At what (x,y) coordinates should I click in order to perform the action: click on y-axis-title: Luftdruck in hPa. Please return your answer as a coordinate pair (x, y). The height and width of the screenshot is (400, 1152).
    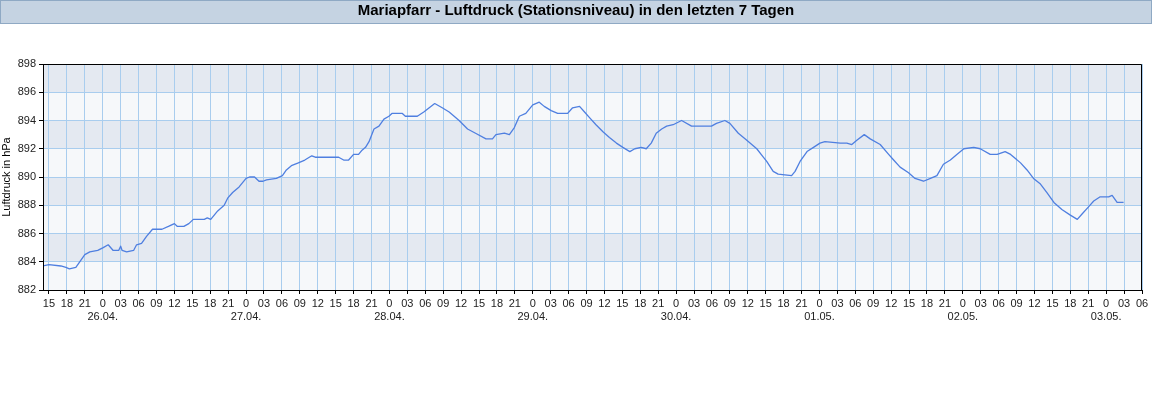
    Looking at the image, I should click on (6, 176).